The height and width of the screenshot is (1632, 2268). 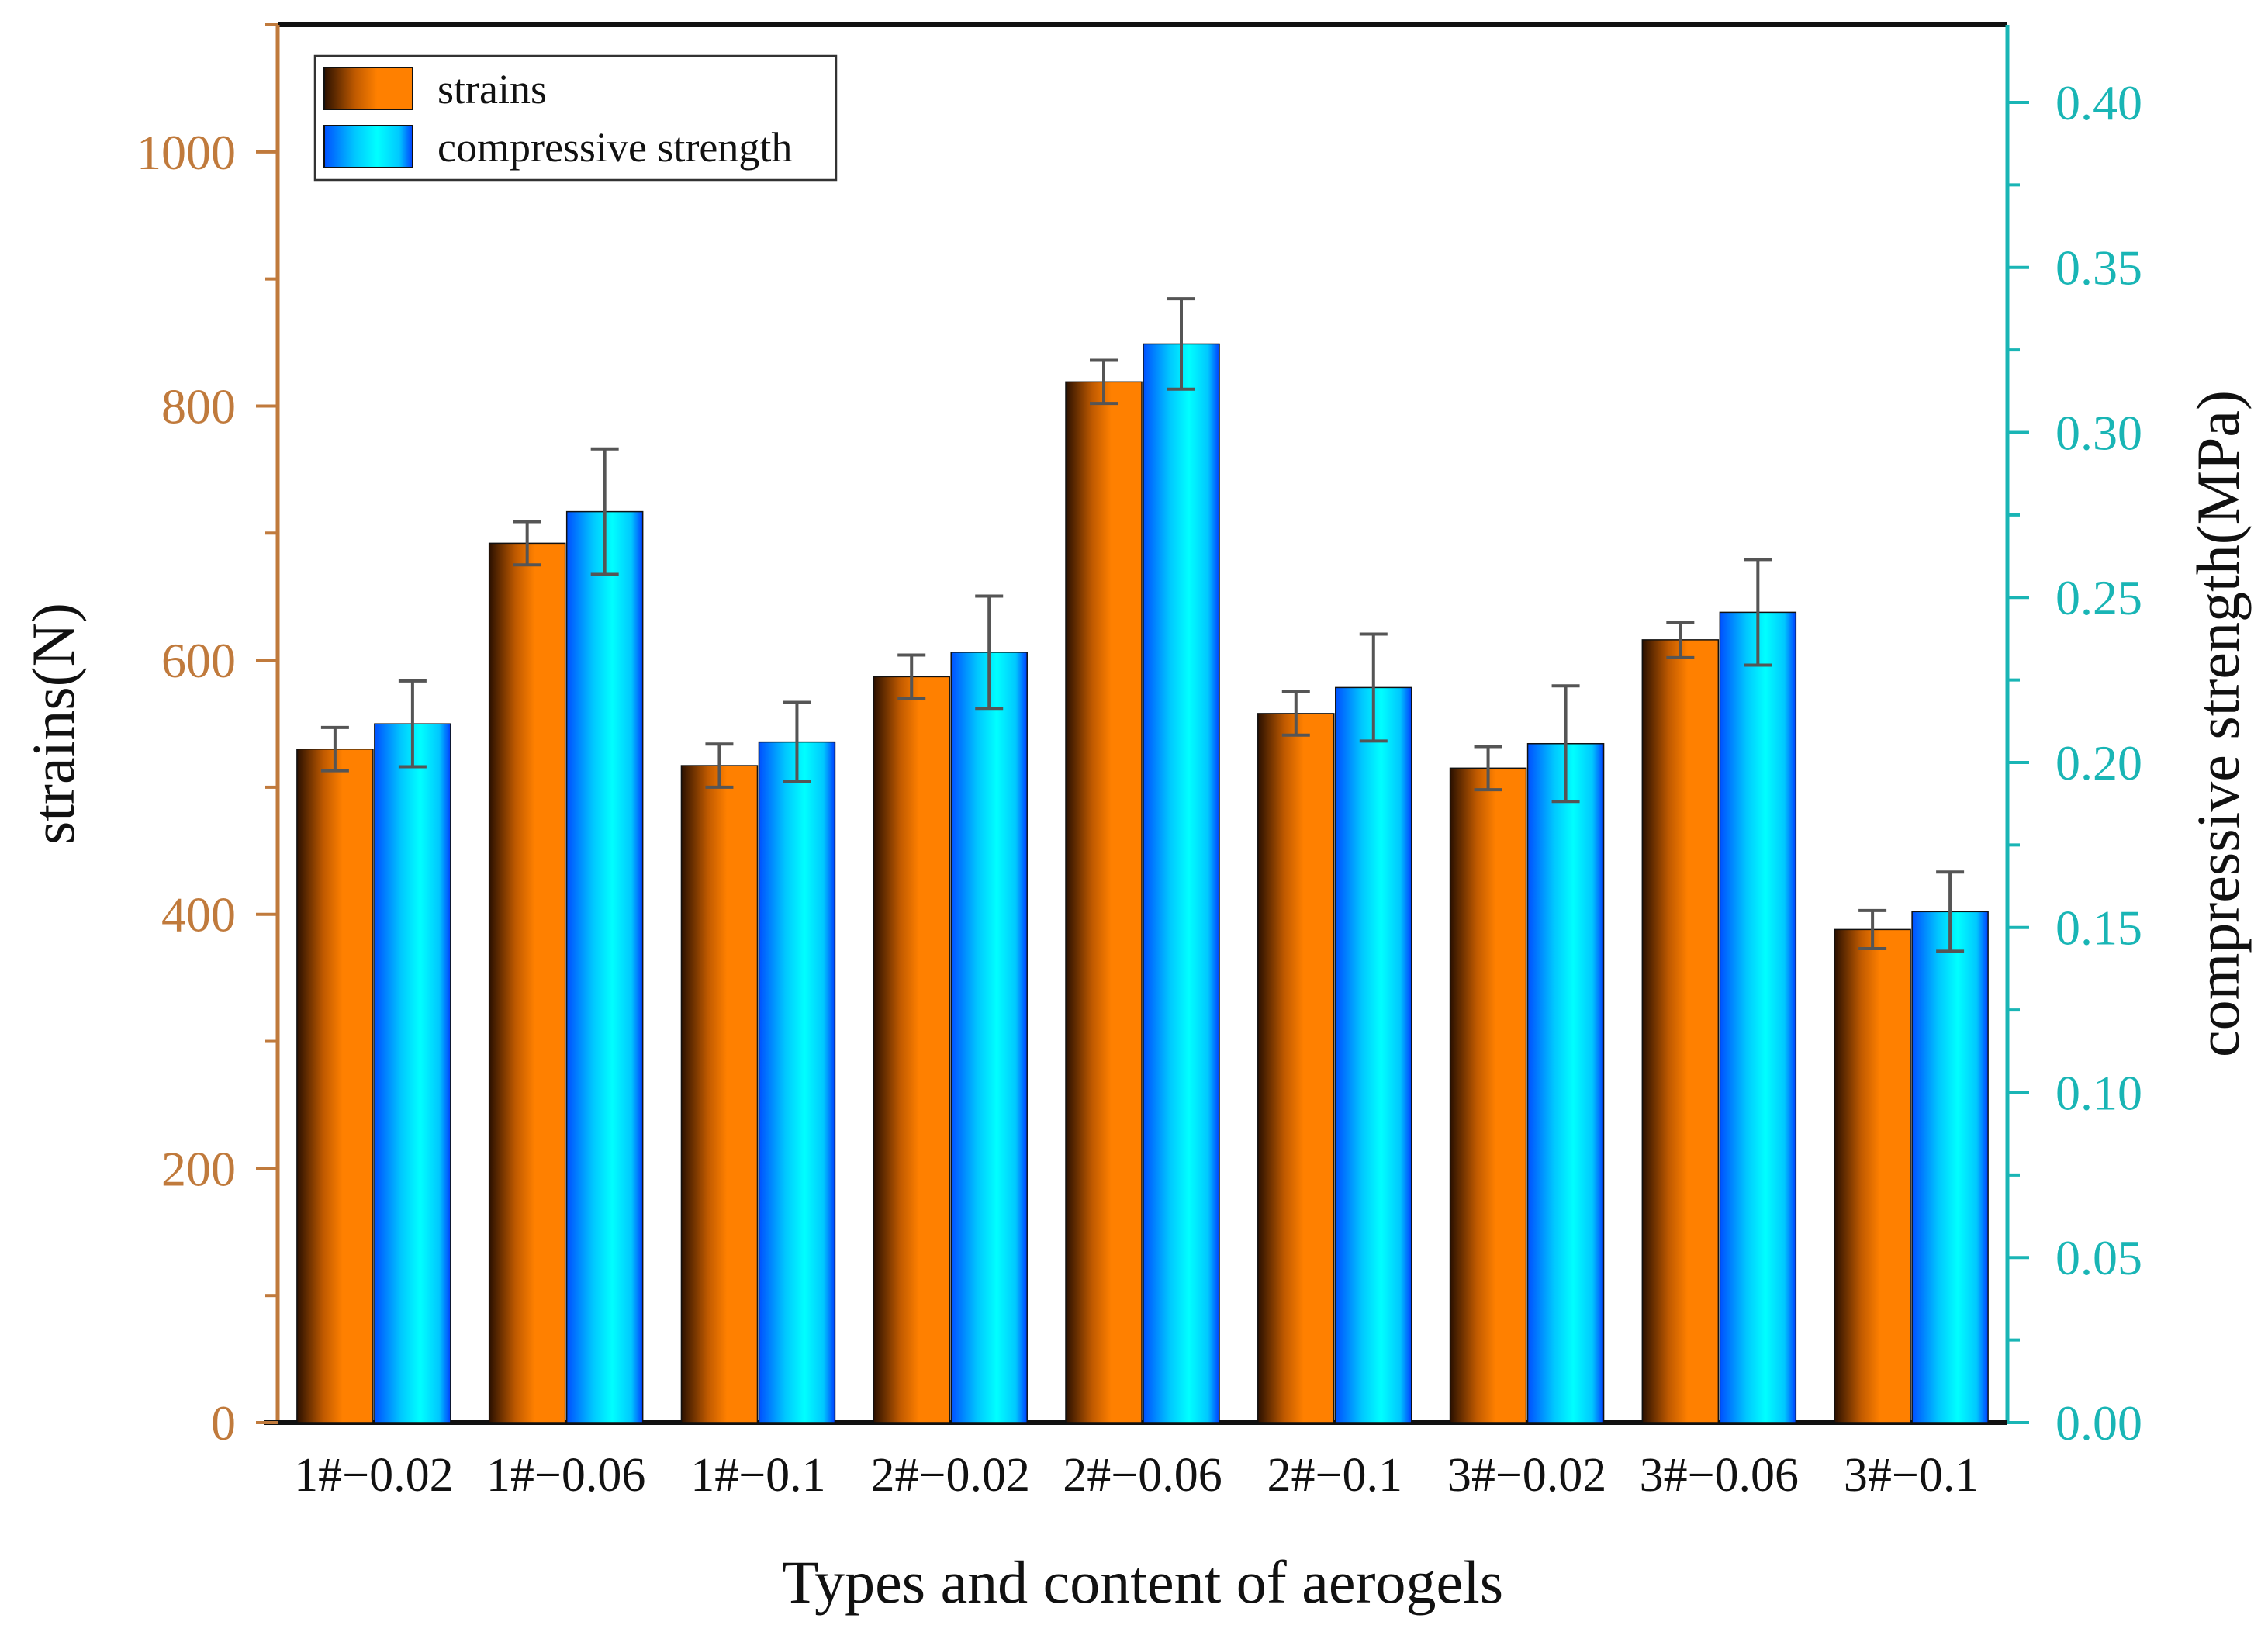 What do you see at coordinates (198, 915) in the screenshot?
I see `left-tick-label: 400` at bounding box center [198, 915].